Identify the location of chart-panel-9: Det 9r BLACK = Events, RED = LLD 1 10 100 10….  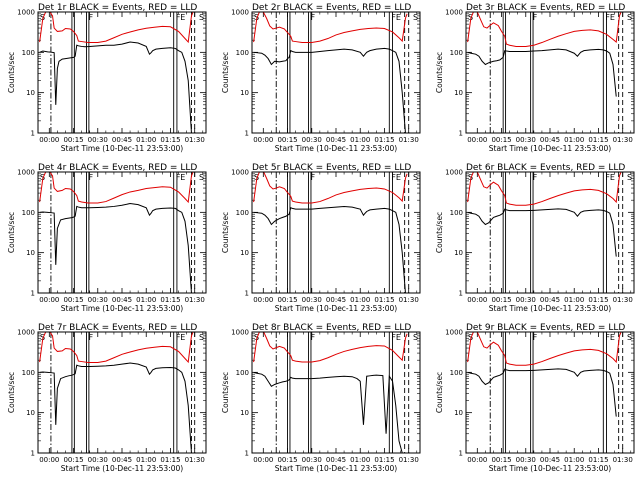
(535, 398).